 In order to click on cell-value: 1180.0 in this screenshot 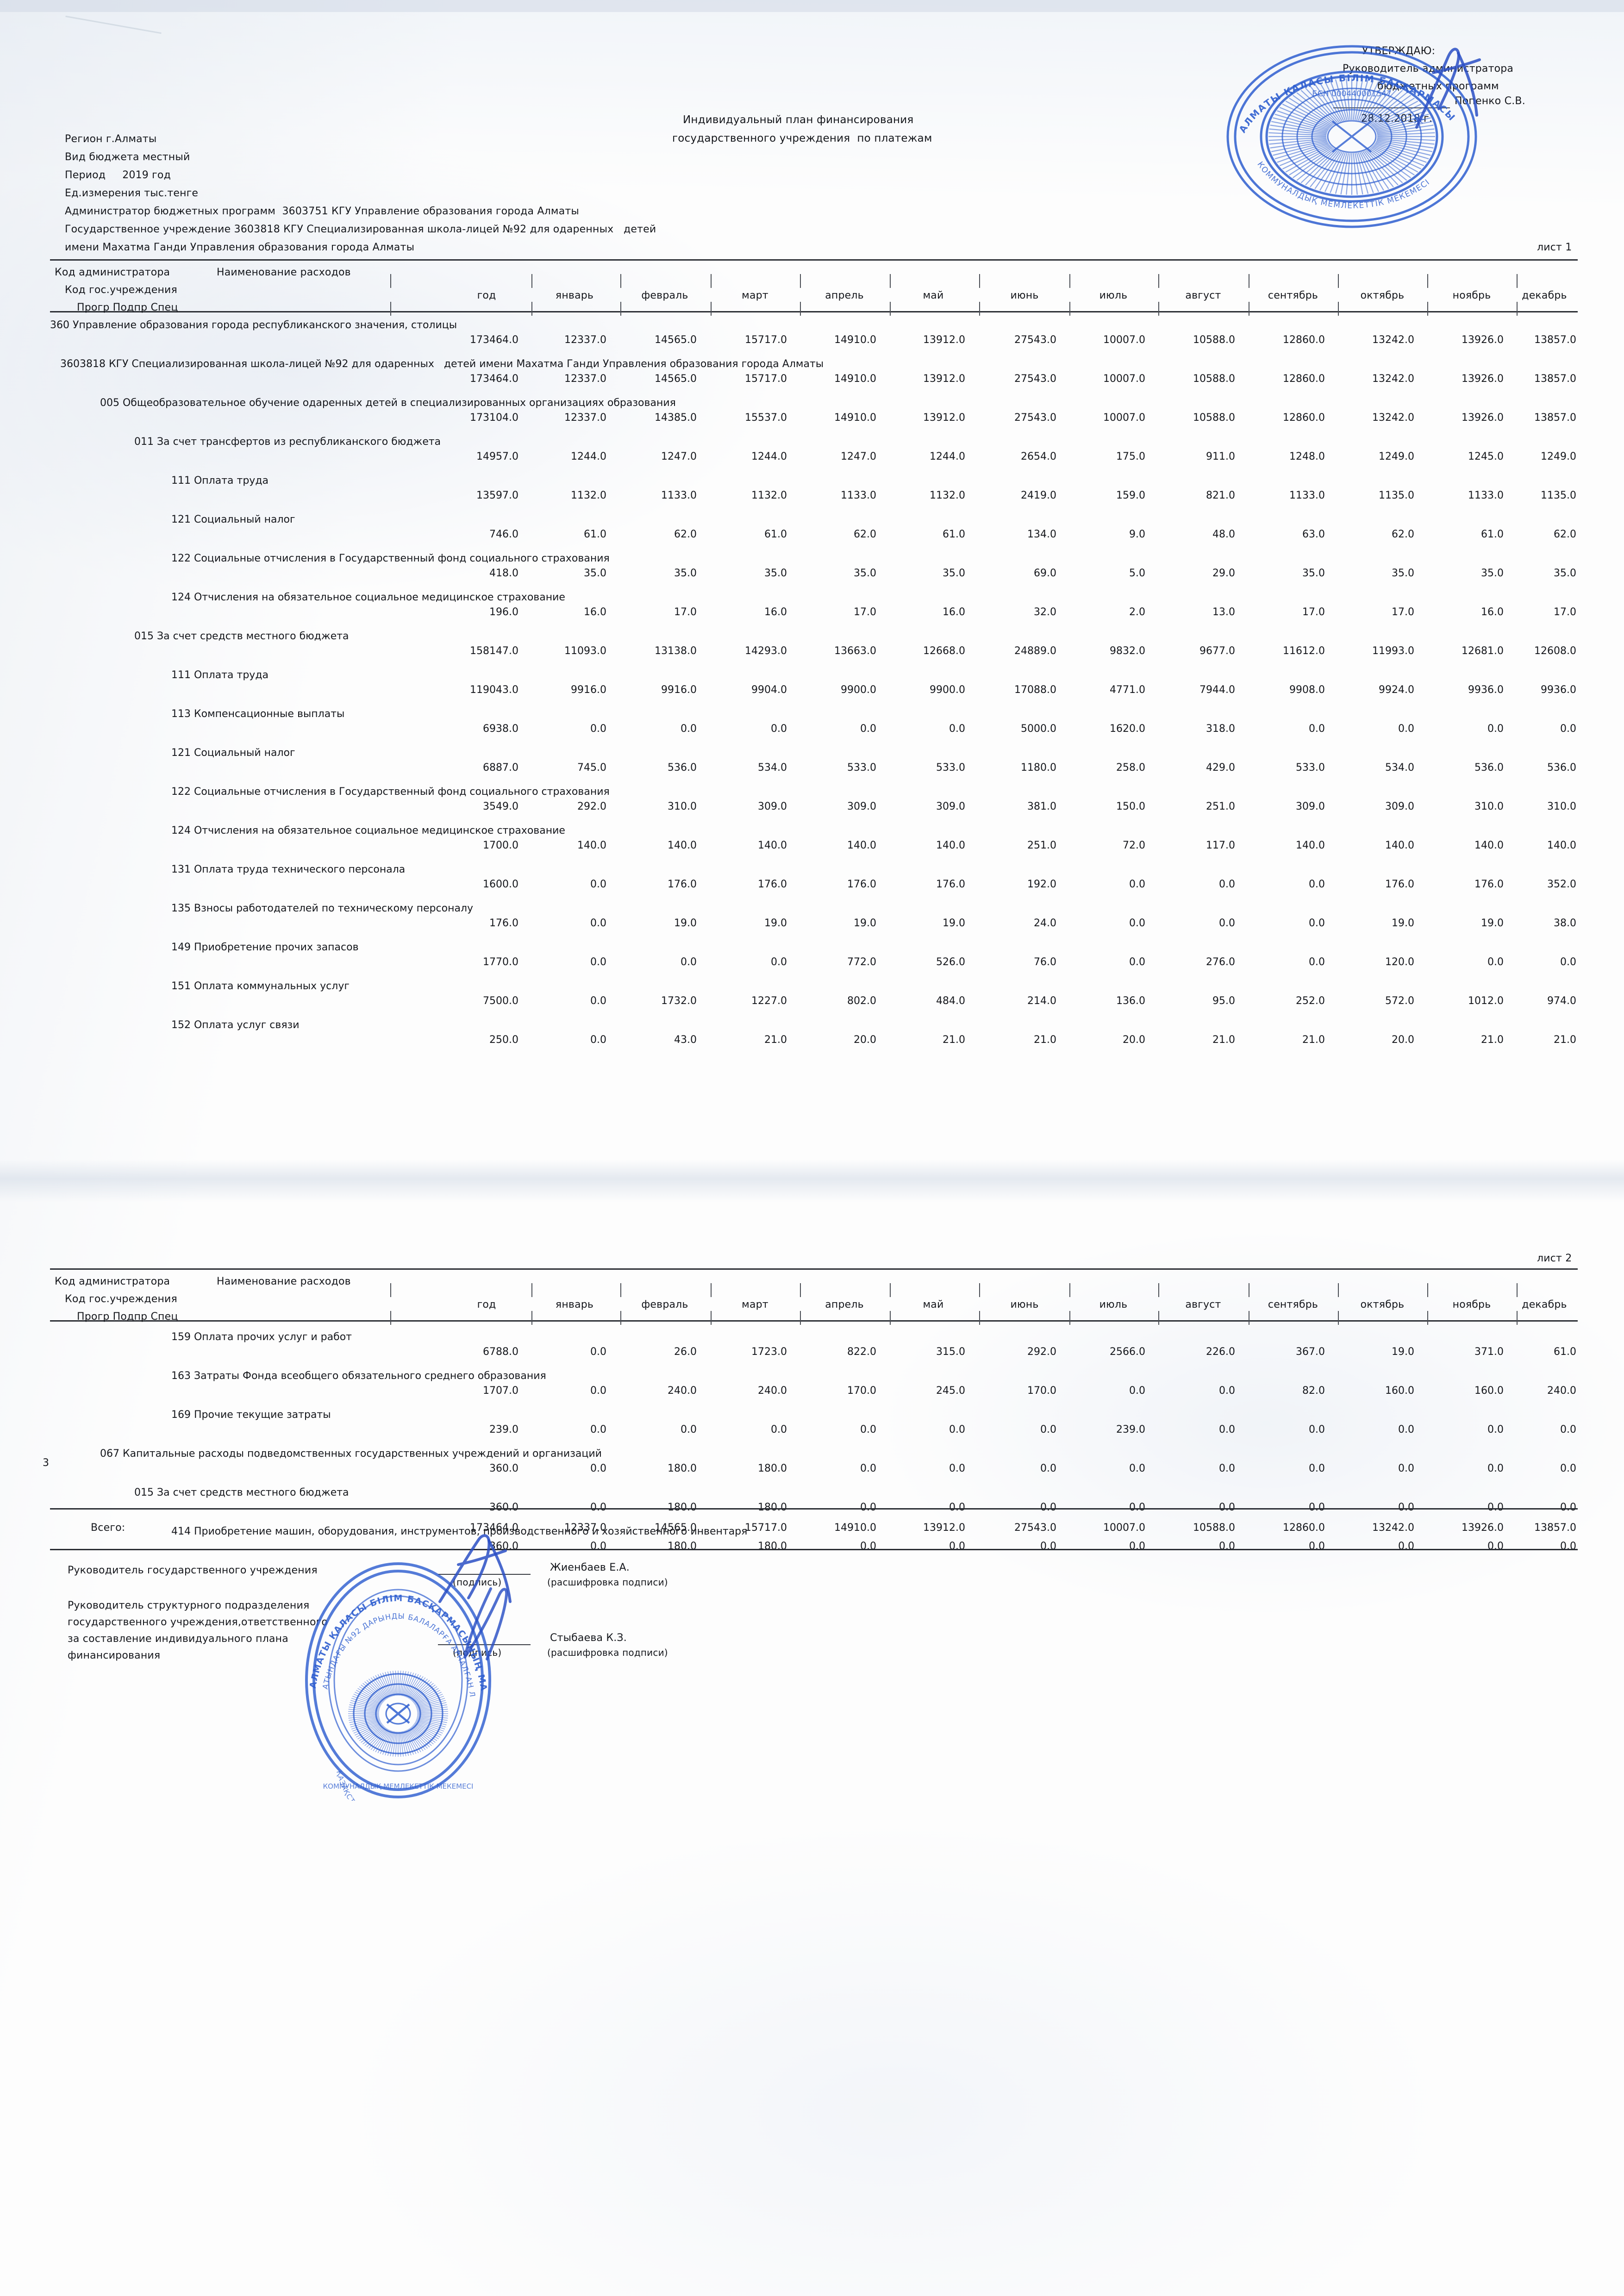, I will do `click(1038, 768)`.